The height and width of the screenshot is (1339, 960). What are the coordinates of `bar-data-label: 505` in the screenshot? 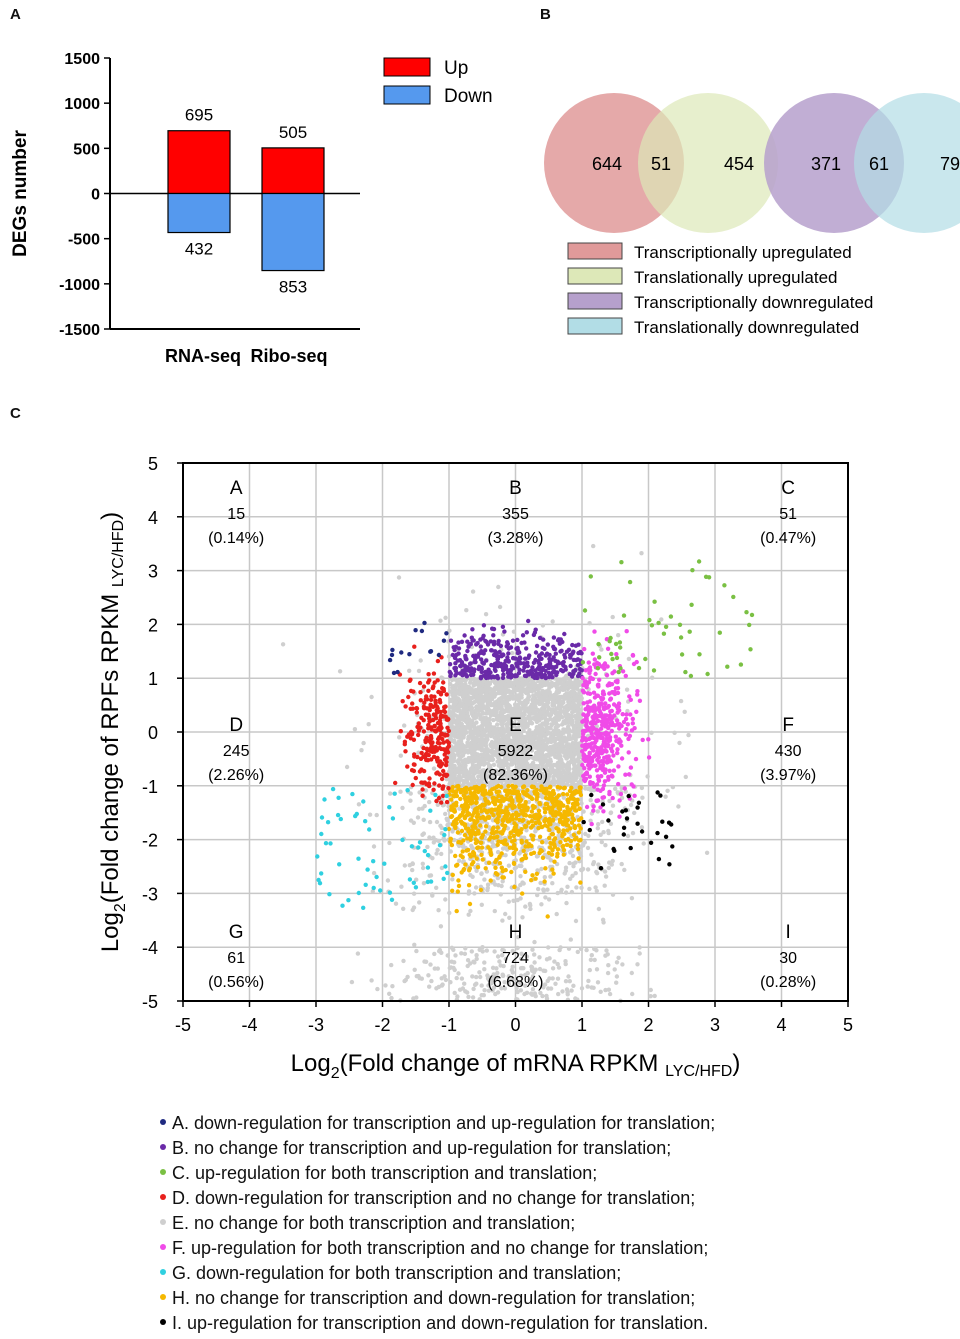 It's located at (293, 132).